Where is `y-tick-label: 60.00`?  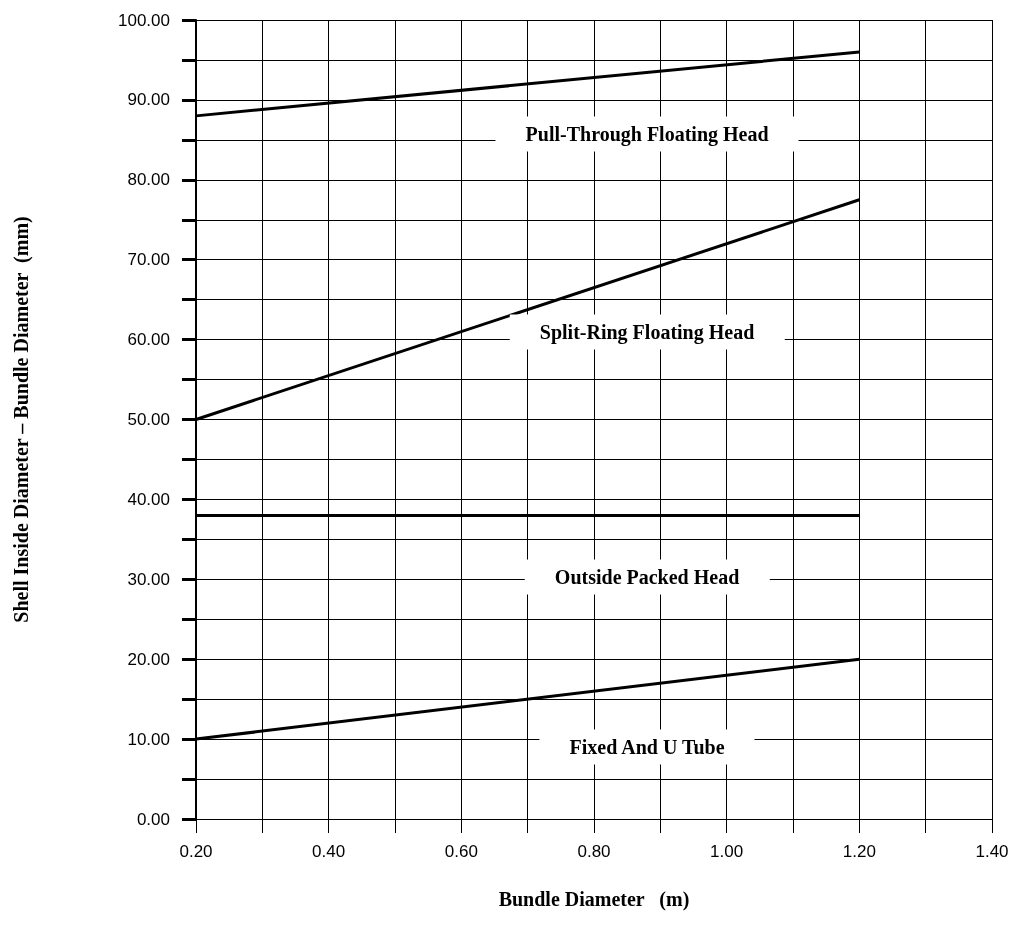
y-tick-label: 60.00 is located at coordinates (148, 340).